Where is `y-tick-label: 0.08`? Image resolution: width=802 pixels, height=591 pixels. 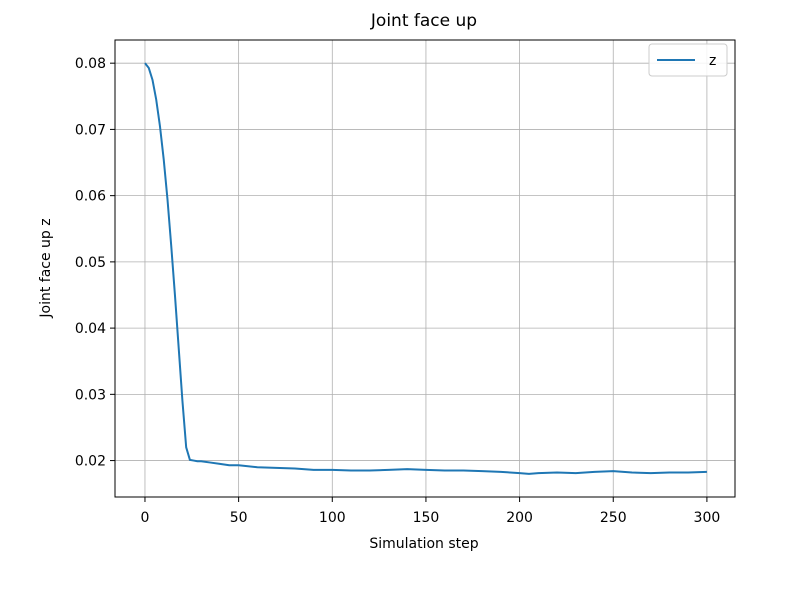 y-tick-label: 0.08 is located at coordinates (90, 64).